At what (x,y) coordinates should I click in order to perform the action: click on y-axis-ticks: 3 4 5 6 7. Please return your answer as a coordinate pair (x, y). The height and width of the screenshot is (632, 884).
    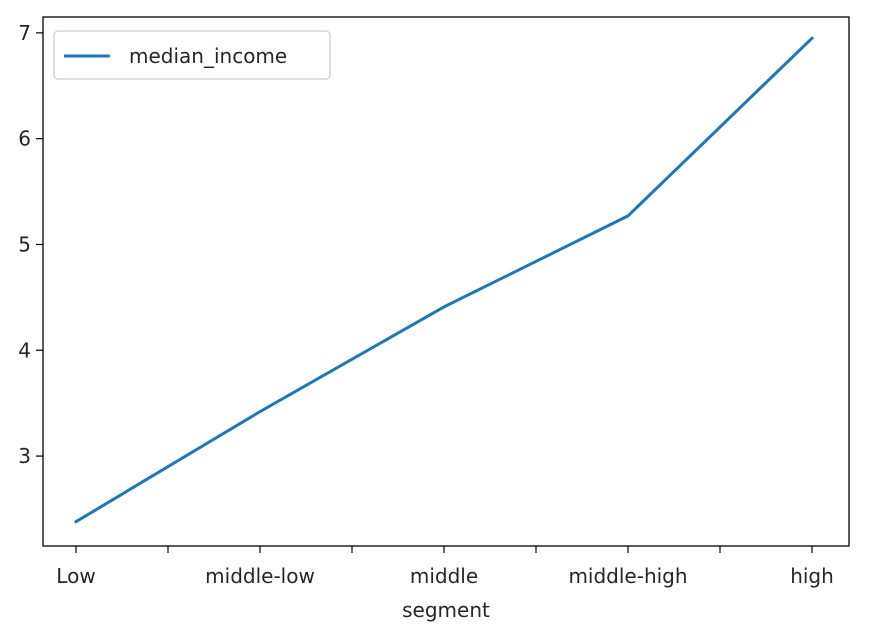
    Looking at the image, I should click on (30, 244).